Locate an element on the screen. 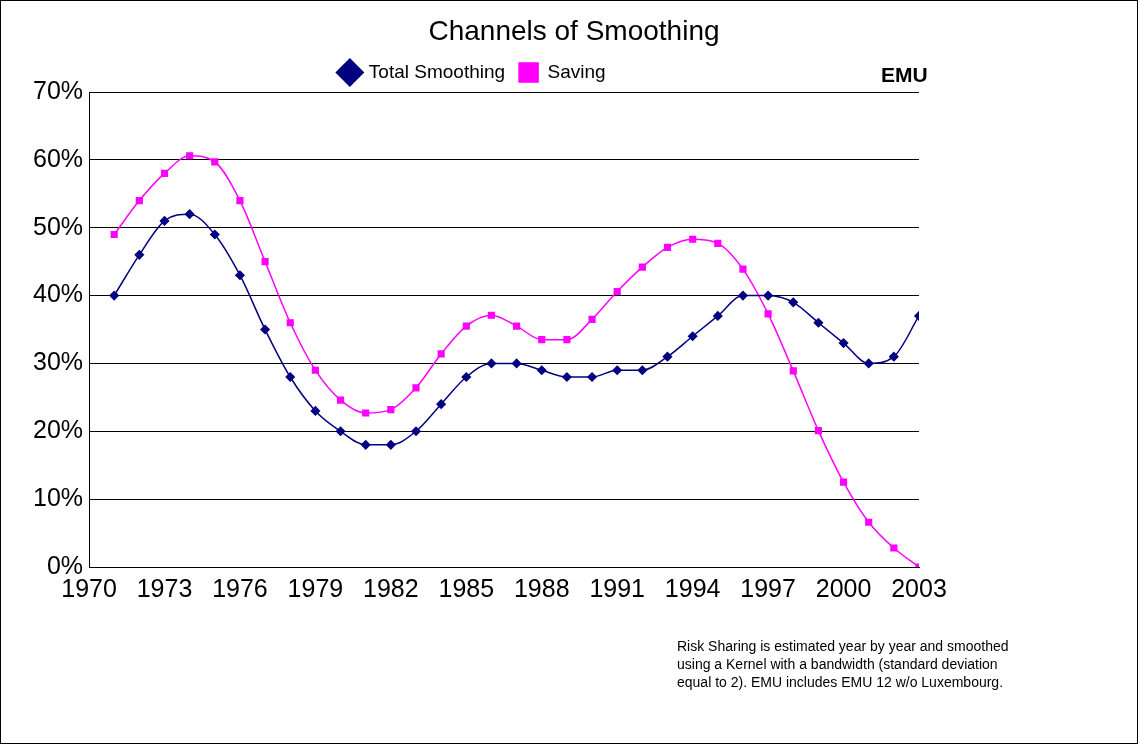  x-tick-label: 1973 is located at coordinates (164, 587).